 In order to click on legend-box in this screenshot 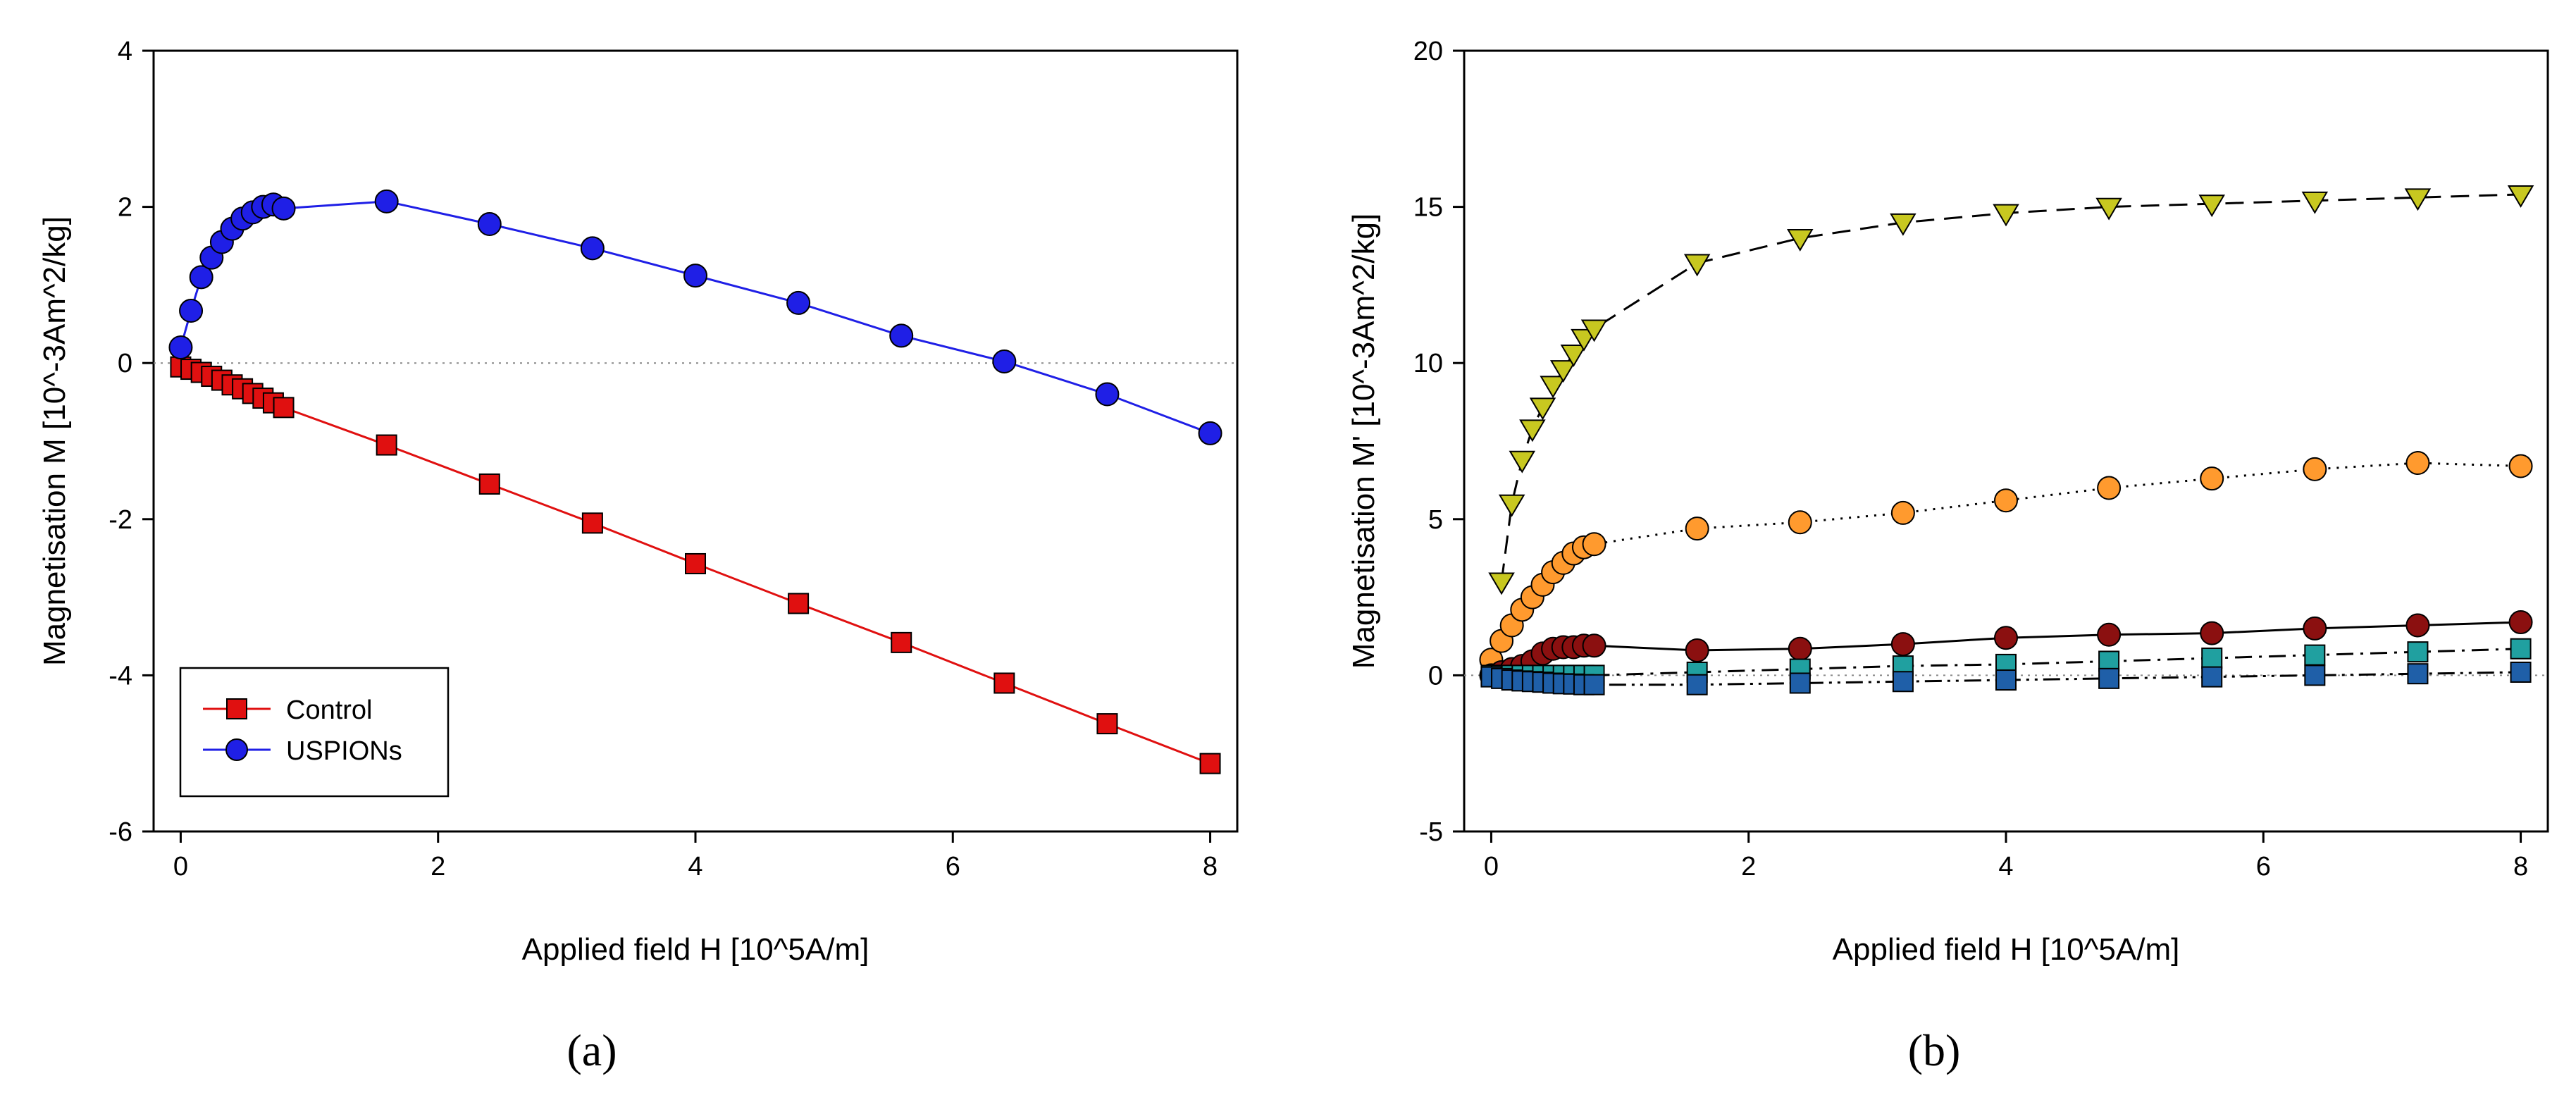, I will do `click(314, 732)`.